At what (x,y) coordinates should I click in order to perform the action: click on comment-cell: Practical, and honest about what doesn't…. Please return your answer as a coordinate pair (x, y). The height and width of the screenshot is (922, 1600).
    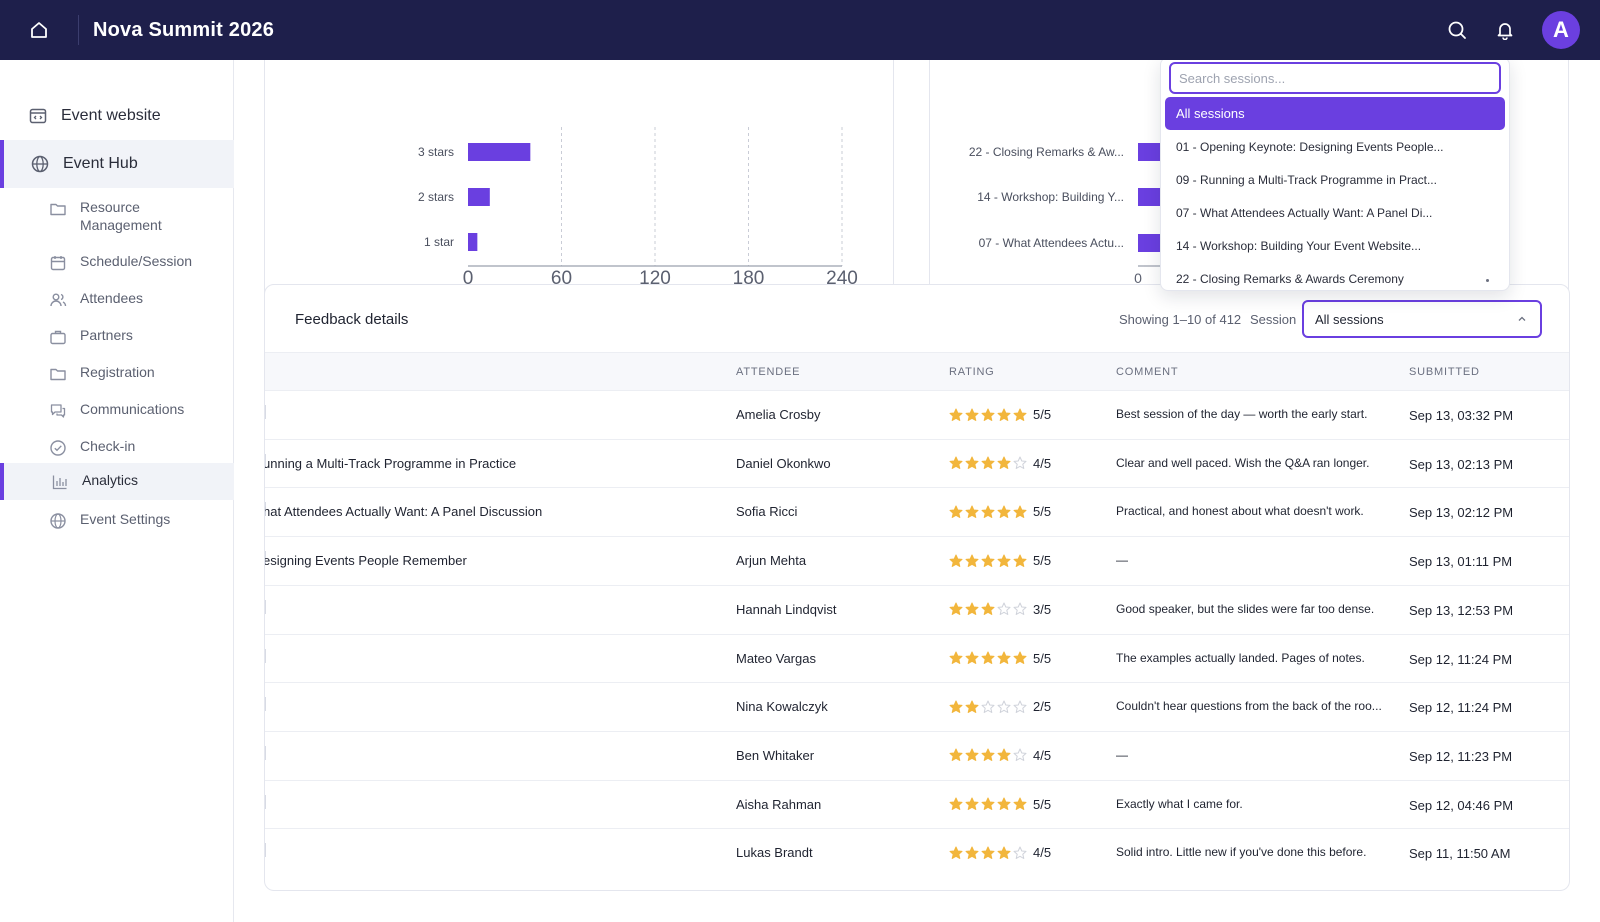
    Looking at the image, I should click on (1240, 511).